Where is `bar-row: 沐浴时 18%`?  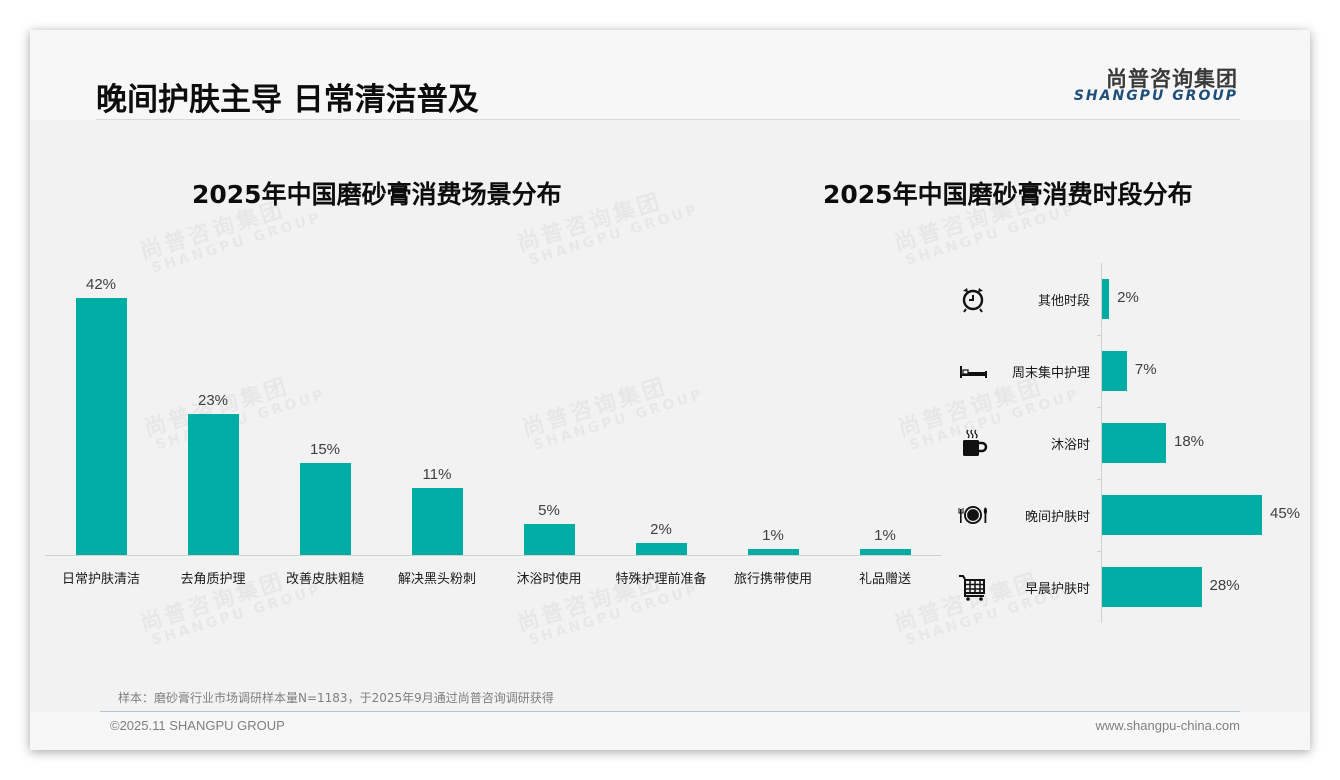
bar-row: 沐浴时 18% is located at coordinates (1130, 443).